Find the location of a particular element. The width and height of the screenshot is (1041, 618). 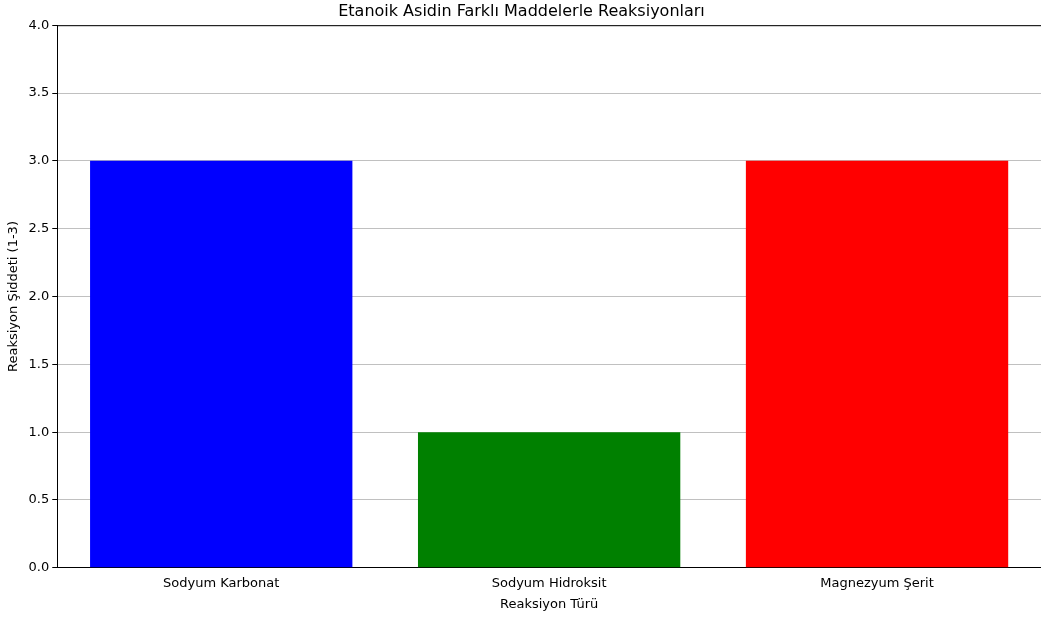

y-tick-label: 2.0 is located at coordinates (39, 295).